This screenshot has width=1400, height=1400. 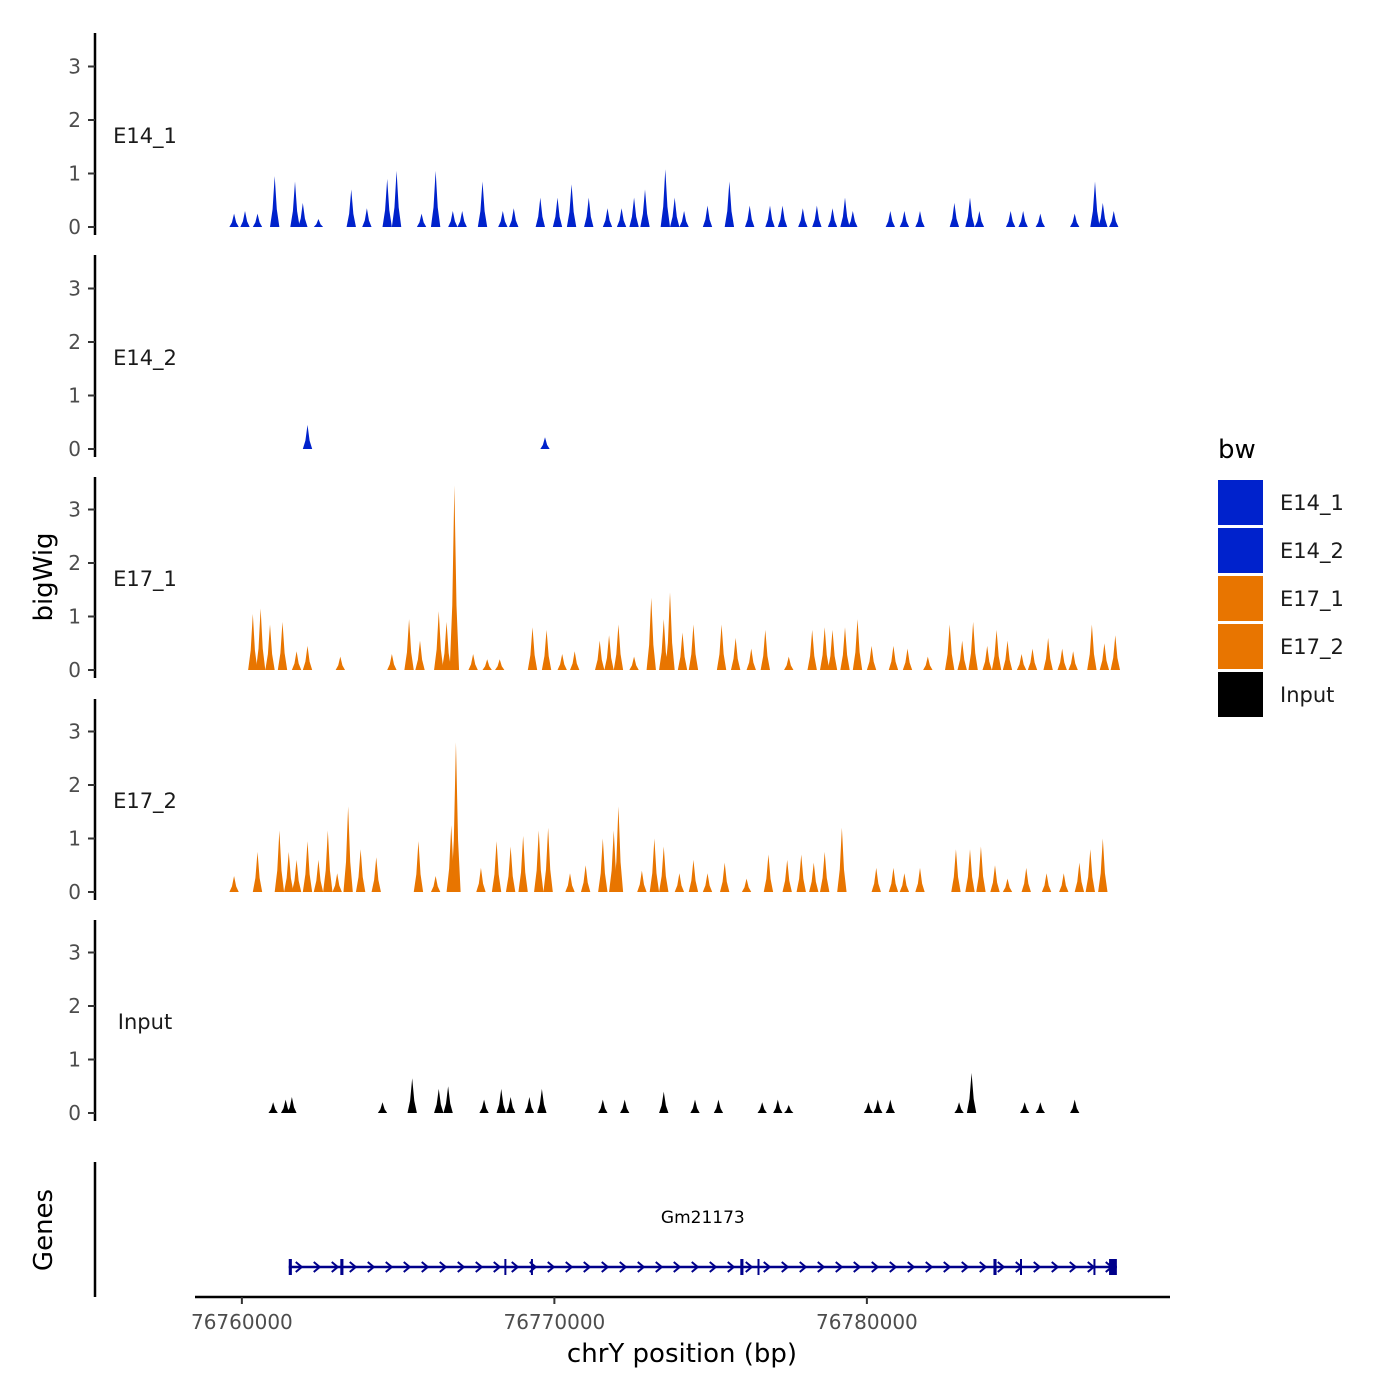 What do you see at coordinates (1312, 551) in the screenshot?
I see `legend-label-E14_2: E14_2` at bounding box center [1312, 551].